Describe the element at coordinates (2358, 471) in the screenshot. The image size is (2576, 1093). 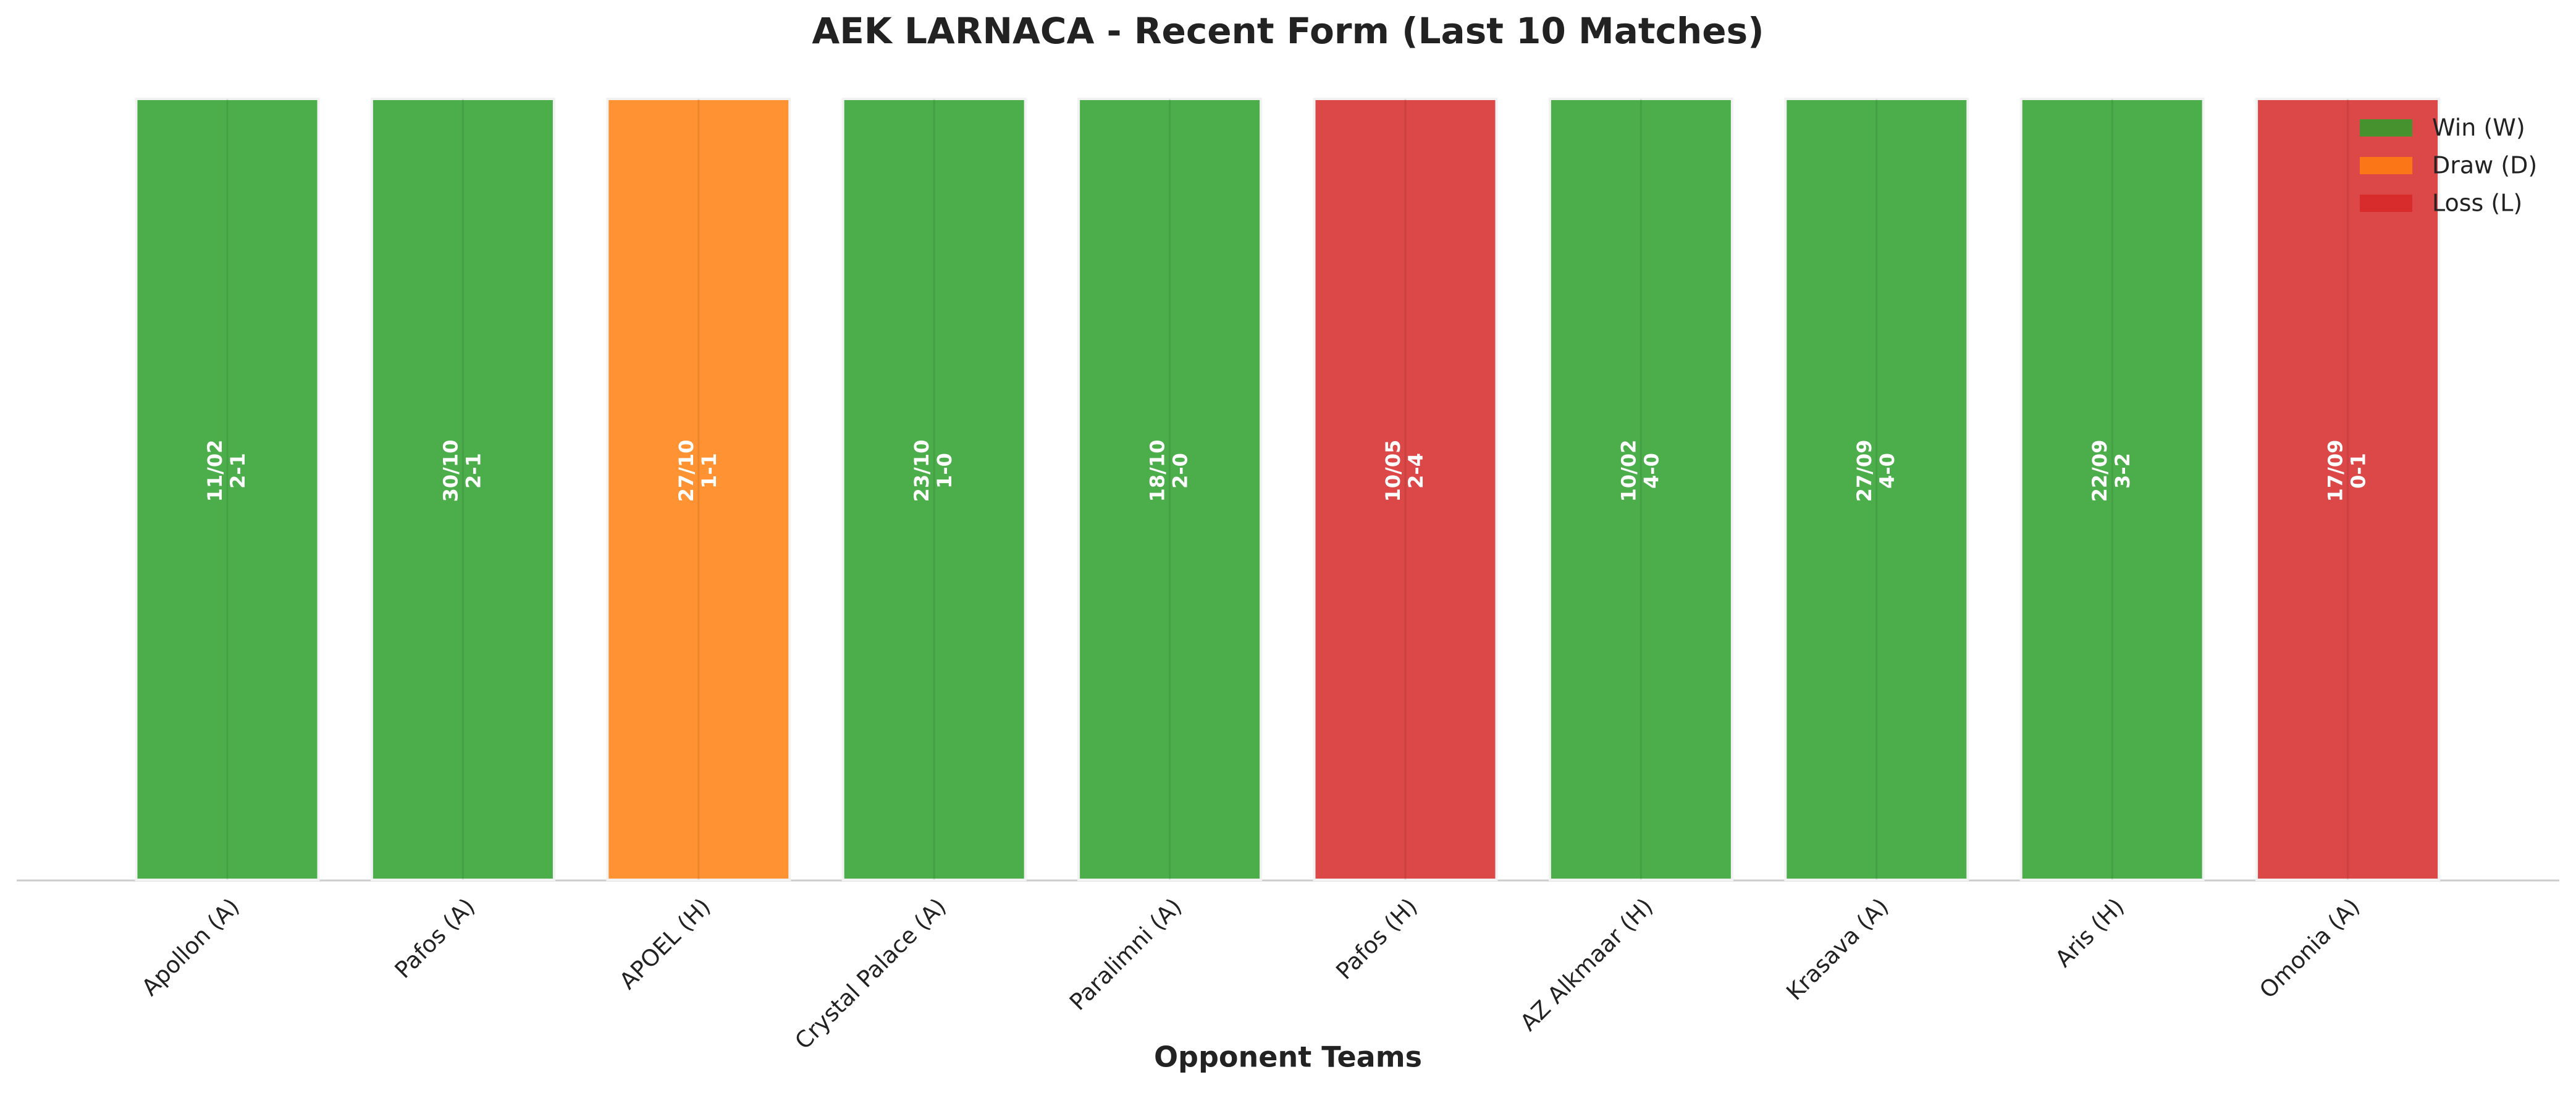
I see `match-score: 0-1` at that location.